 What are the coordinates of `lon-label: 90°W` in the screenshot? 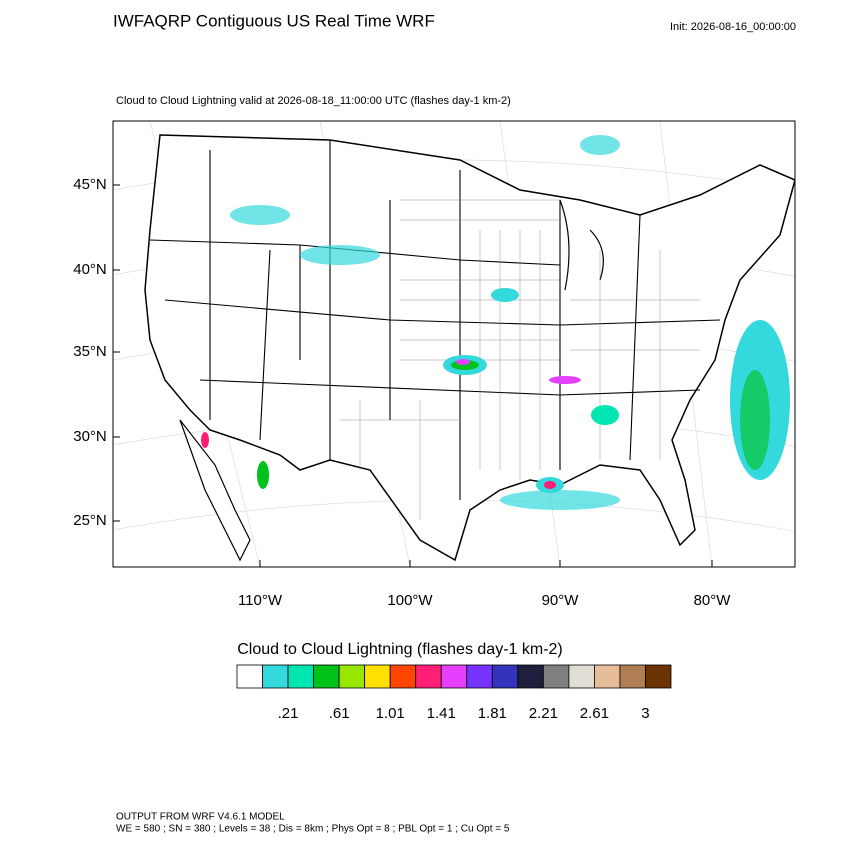 It's located at (561, 600).